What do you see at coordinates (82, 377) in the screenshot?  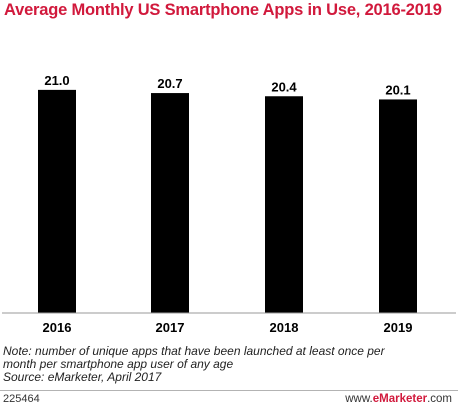 I see `source-line: Source: eMarketer, April 2017` at bounding box center [82, 377].